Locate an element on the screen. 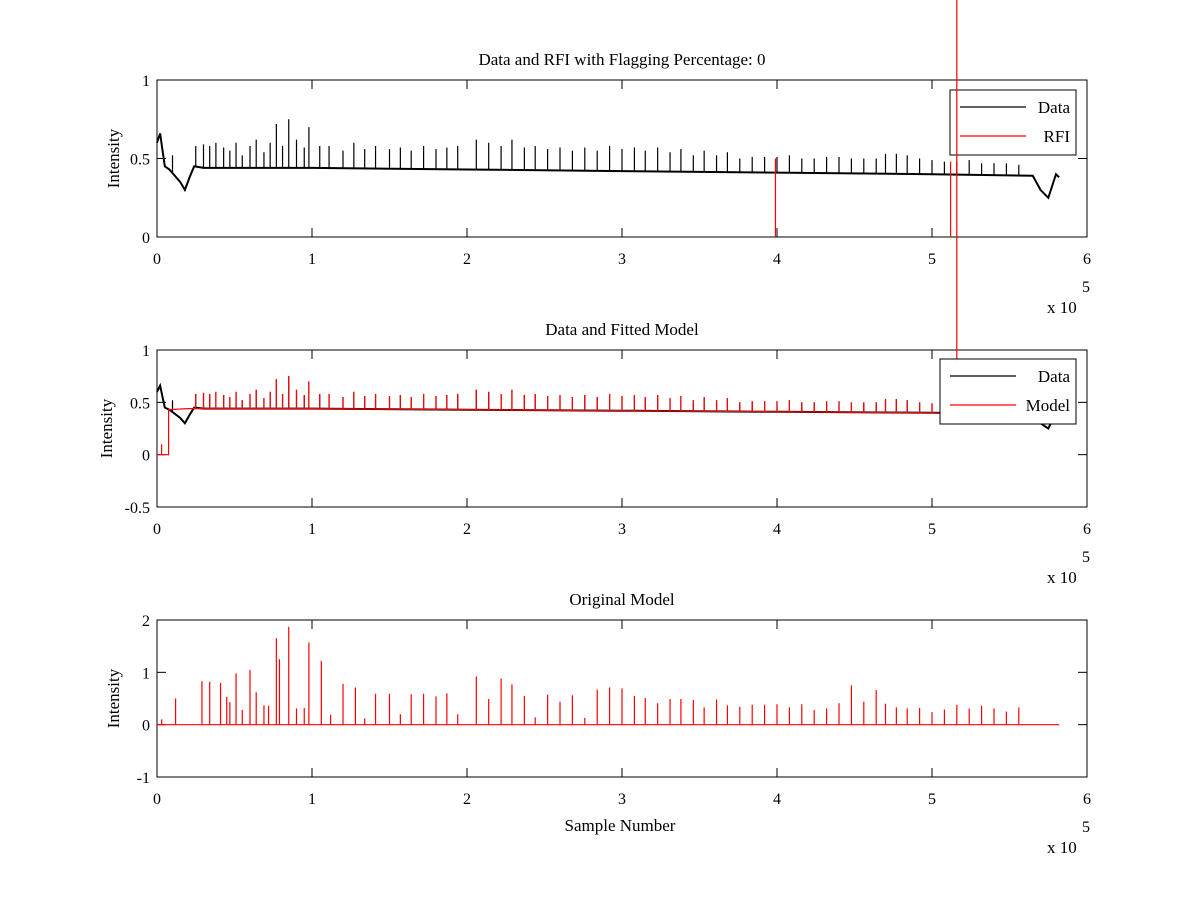  y-tick-label: -0.5 is located at coordinates (137, 508).